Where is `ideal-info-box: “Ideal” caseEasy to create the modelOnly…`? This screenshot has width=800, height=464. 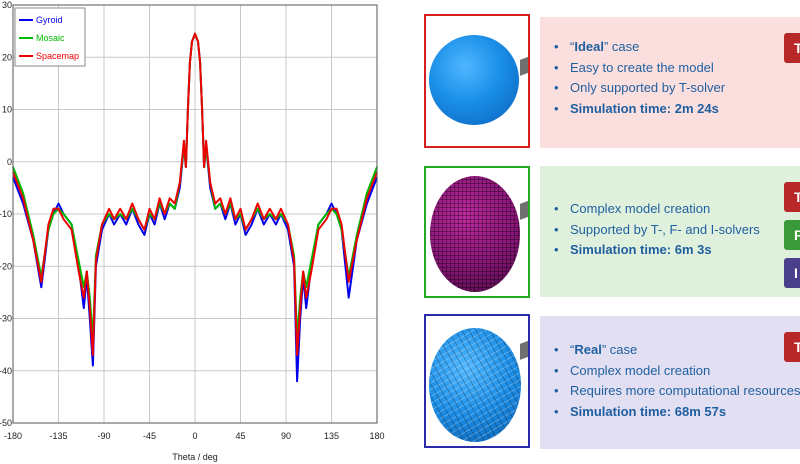
ideal-info-box: “Ideal” caseEasy to create the modelOnly… is located at coordinates (670, 82).